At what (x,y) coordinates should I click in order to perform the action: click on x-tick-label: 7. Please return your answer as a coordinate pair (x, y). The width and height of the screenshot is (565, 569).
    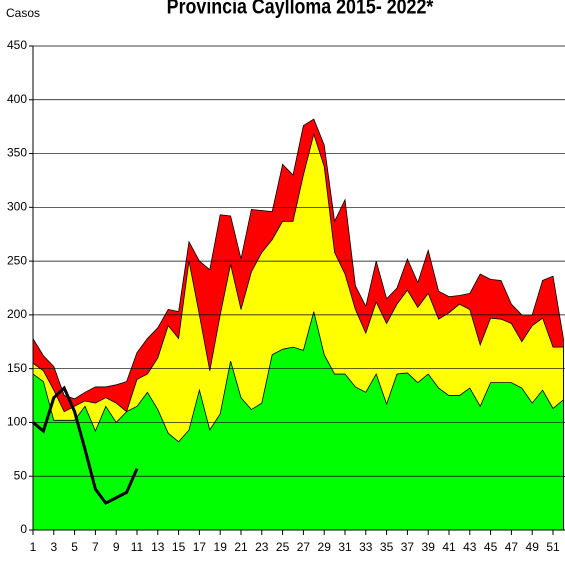
    Looking at the image, I should click on (95, 547).